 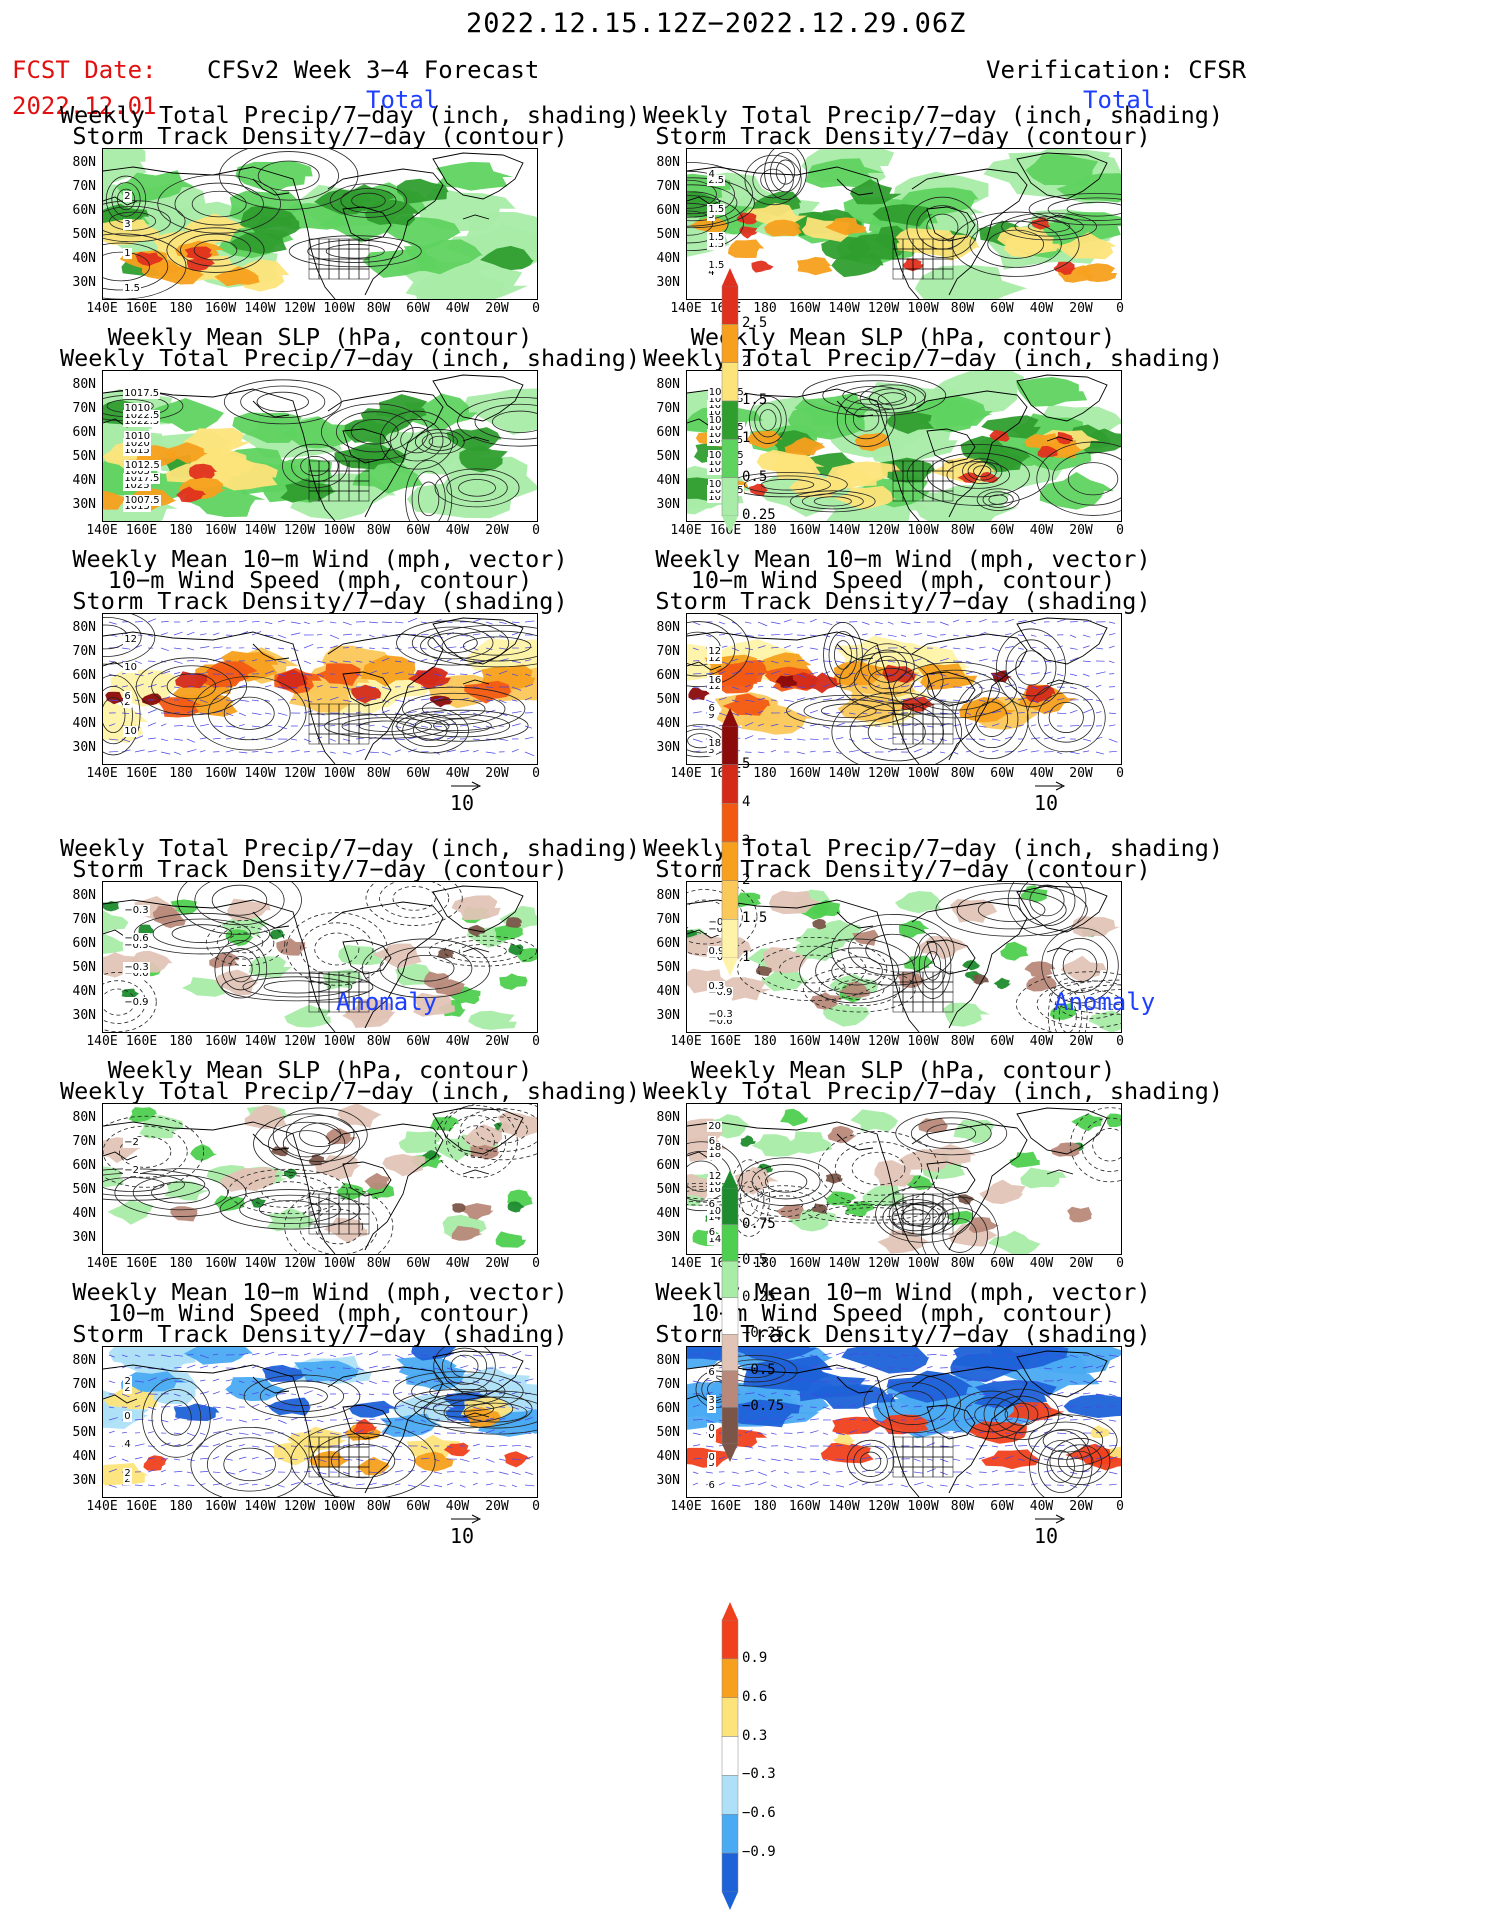 What do you see at coordinates (730, 842) in the screenshot?
I see `storm-density-colorbar` at bounding box center [730, 842].